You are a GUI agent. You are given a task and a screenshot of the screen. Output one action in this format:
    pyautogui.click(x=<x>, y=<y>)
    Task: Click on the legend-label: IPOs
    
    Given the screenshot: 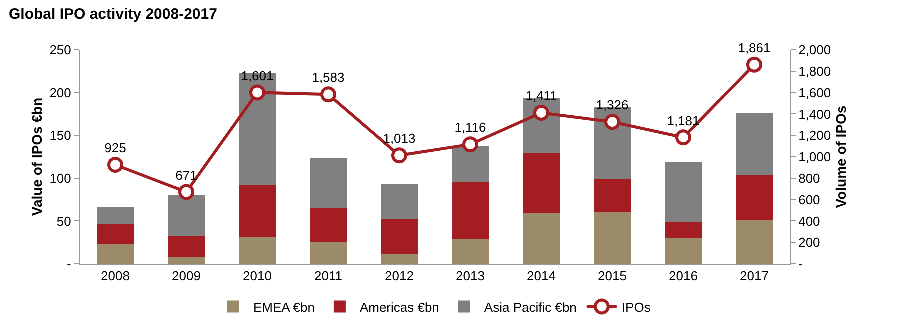 What is the action you would take?
    pyautogui.click(x=637, y=307)
    